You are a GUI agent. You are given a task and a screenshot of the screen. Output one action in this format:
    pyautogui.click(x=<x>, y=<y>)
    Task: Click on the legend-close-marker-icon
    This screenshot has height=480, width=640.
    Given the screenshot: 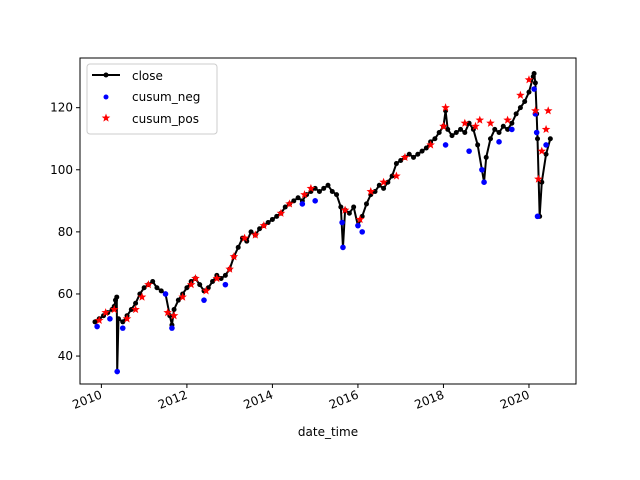 What is the action you would take?
    pyautogui.click(x=106, y=75)
    